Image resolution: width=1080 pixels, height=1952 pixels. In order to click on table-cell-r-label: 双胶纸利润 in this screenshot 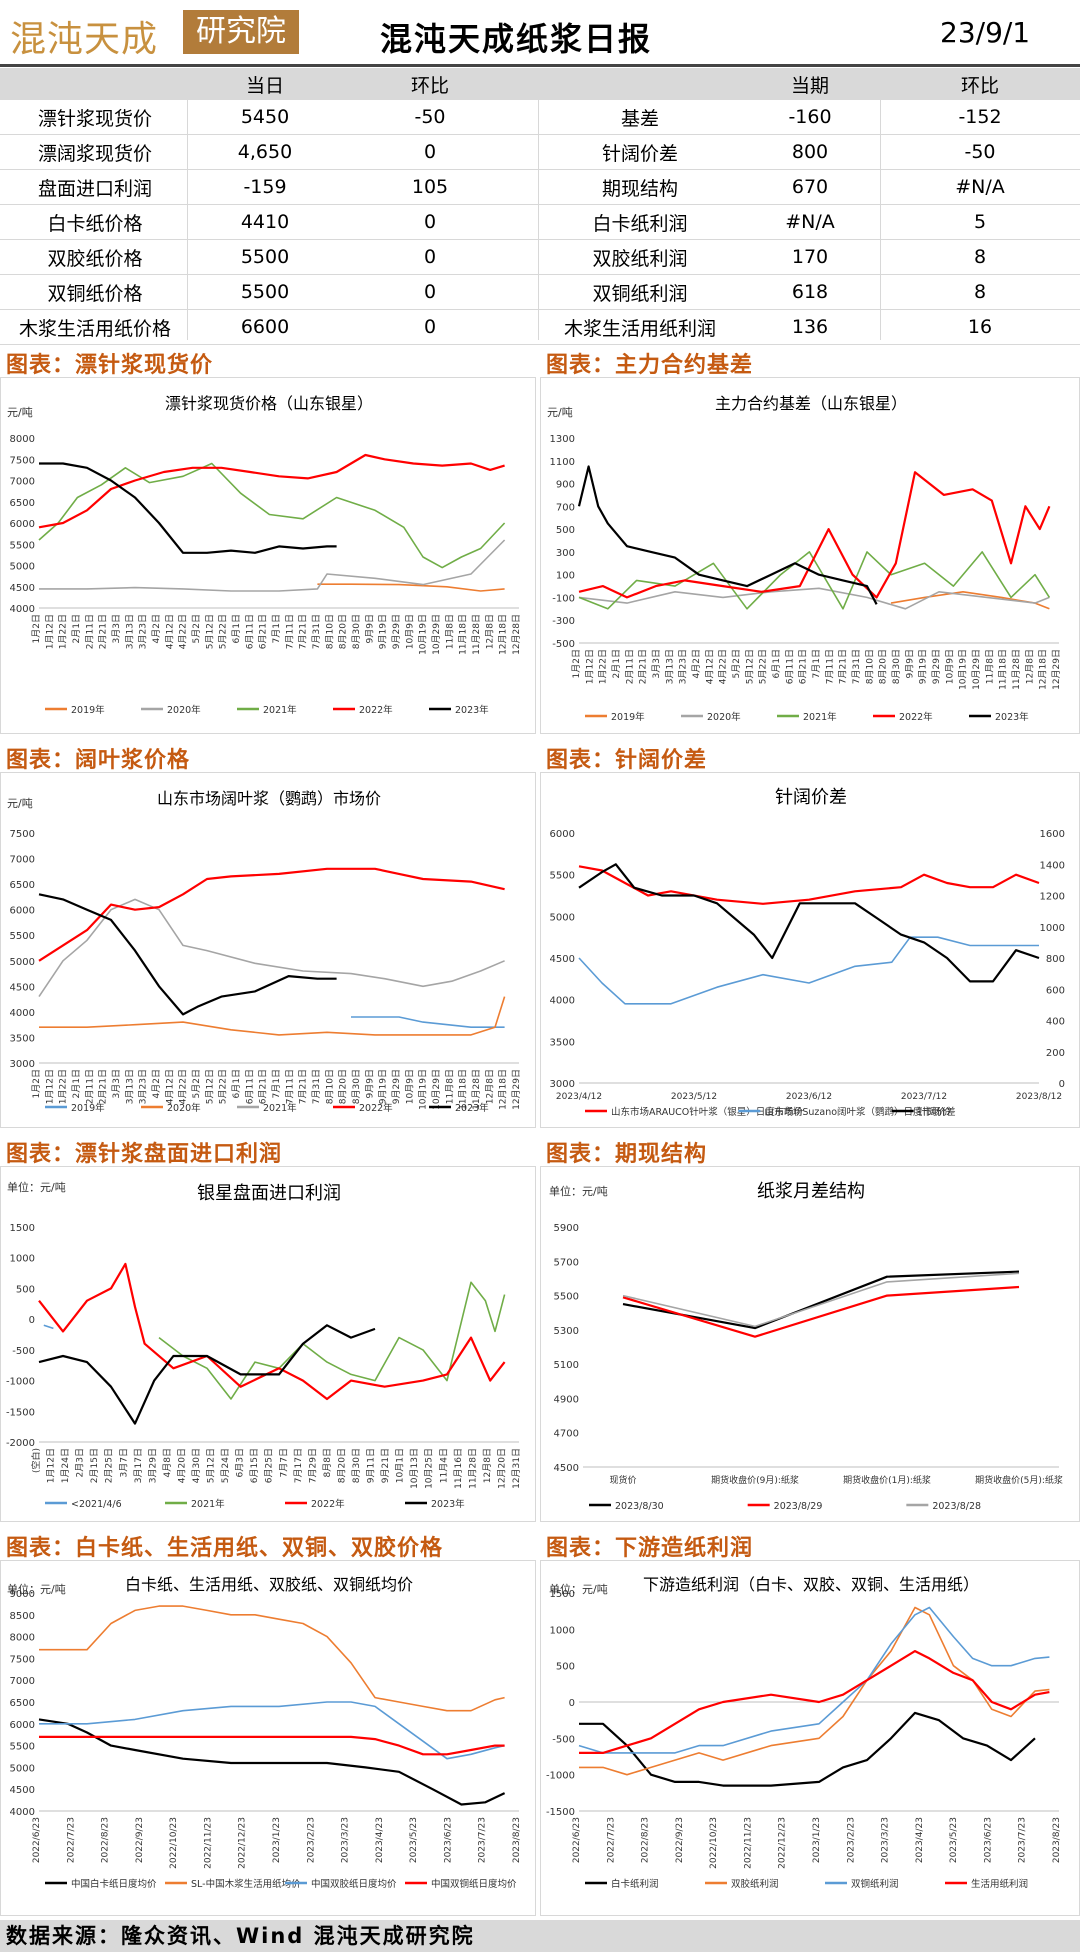, I will do `click(640, 258)`.